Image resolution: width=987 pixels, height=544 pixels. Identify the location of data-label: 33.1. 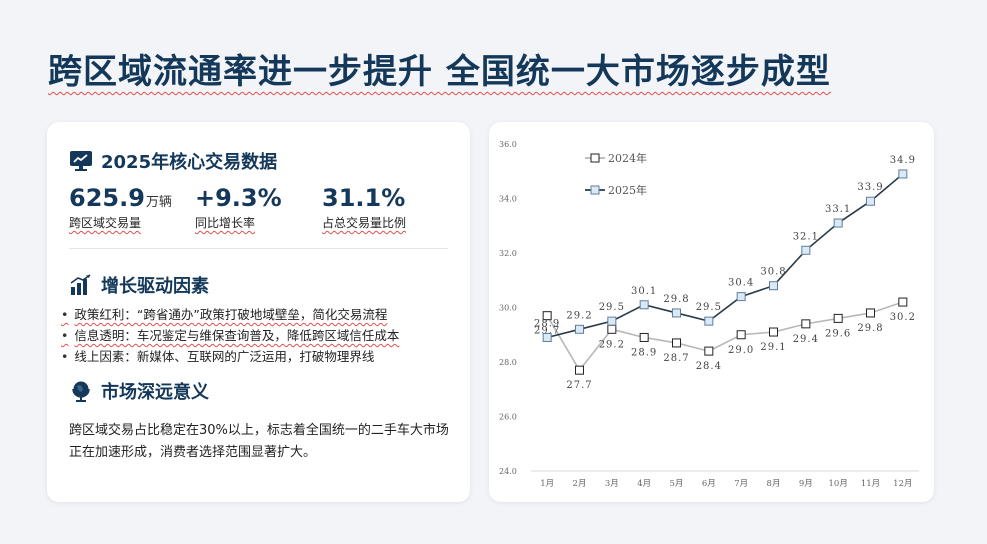
(838, 209).